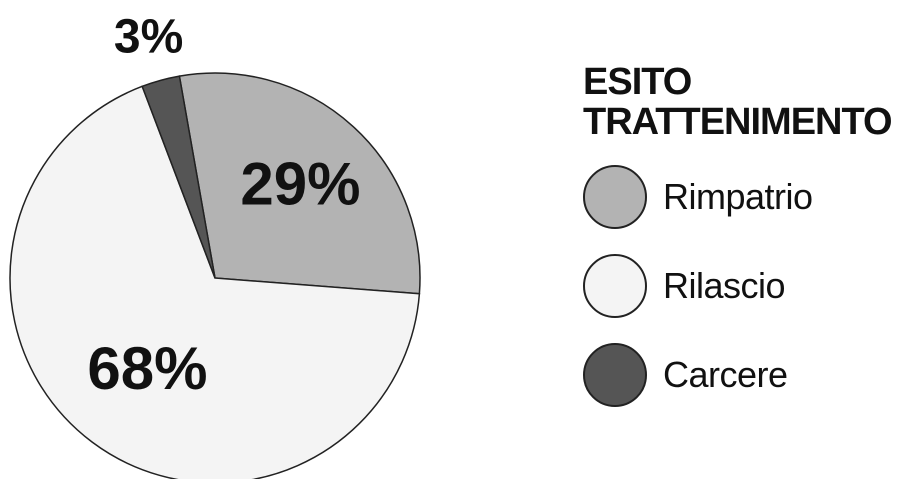  I want to click on legend-title-line-2: TRATTENIMENTO, so click(738, 122).